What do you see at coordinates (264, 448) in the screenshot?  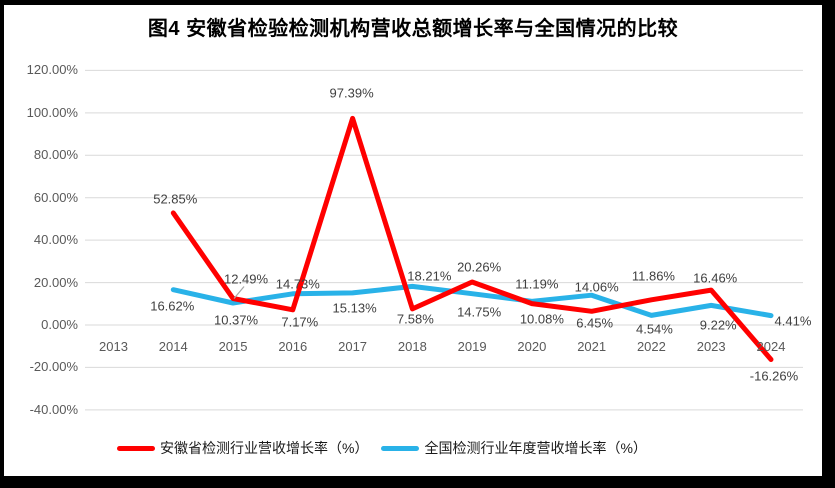 I see `legend-label-anhui: 安徽省检测行业营收增长率（%）` at bounding box center [264, 448].